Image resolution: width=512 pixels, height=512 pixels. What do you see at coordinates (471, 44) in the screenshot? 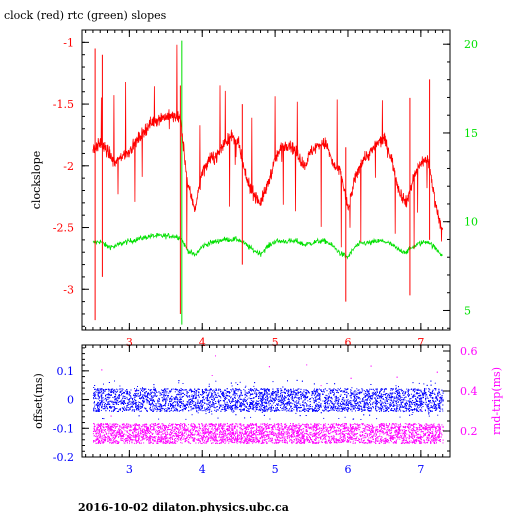
I see `slopes-y2-tick-label: 20` at bounding box center [471, 44].